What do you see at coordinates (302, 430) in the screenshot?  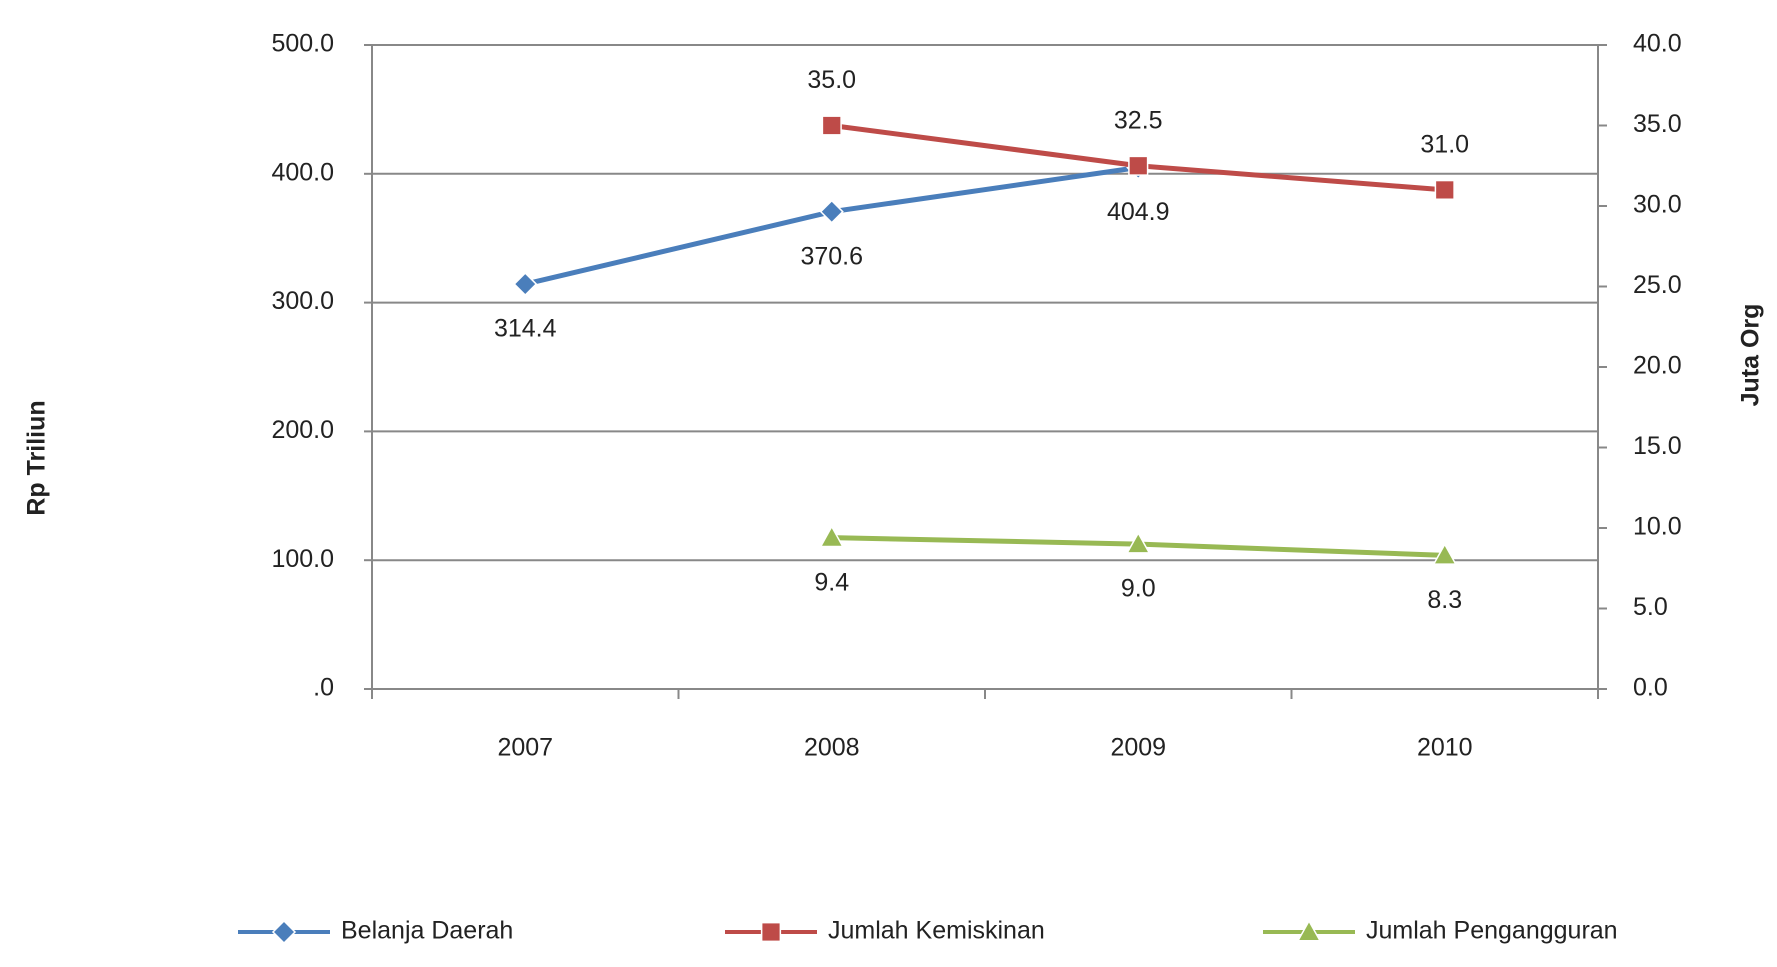 I see `y-tick-label: 200.0` at bounding box center [302, 430].